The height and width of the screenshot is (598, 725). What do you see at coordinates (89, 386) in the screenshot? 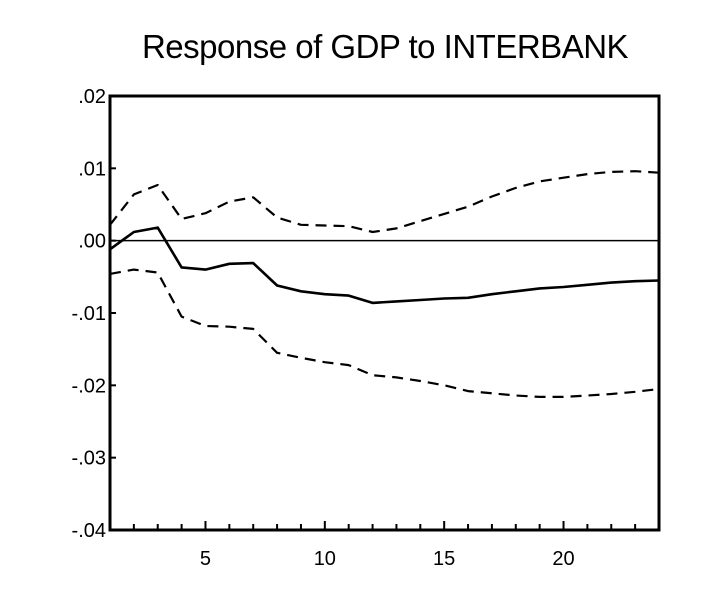
I see `y-tick-label: -.02` at bounding box center [89, 386].